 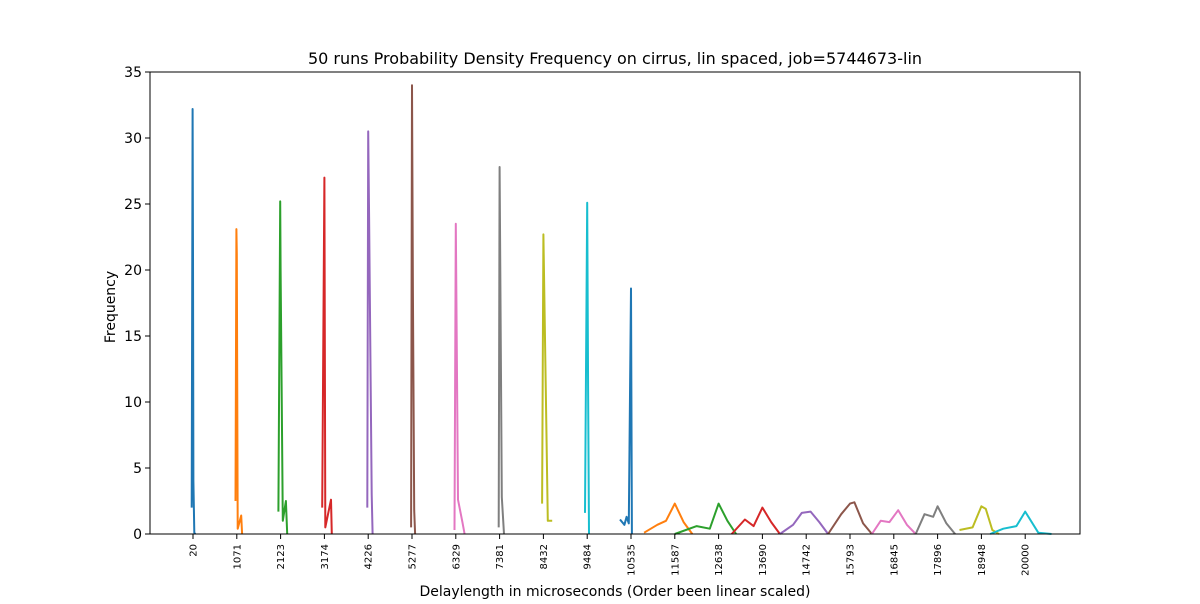 What do you see at coordinates (1026, 560) in the screenshot?
I see `x-tick-label: 20000` at bounding box center [1026, 560].